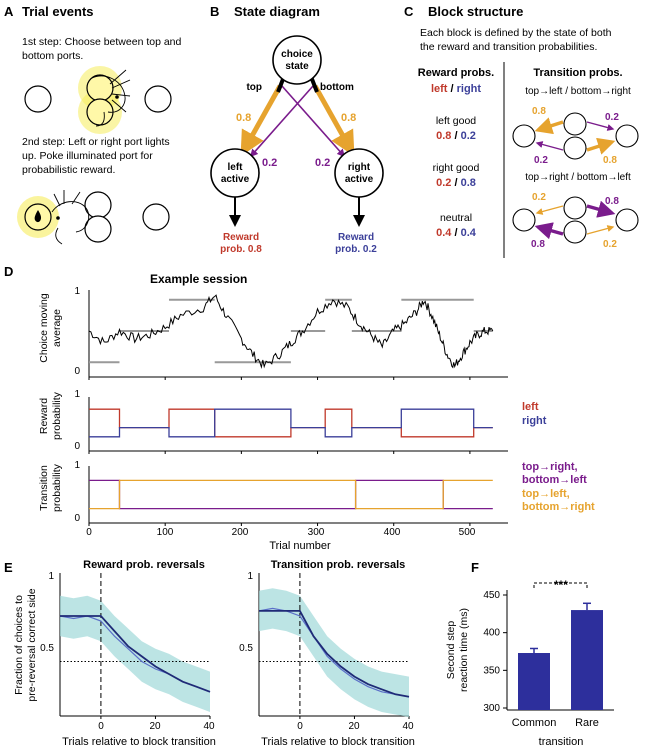 This screenshot has width=650, height=751. Describe the element at coordinates (77, 394) in the screenshot. I see `d2-ytick-1: 1` at that location.